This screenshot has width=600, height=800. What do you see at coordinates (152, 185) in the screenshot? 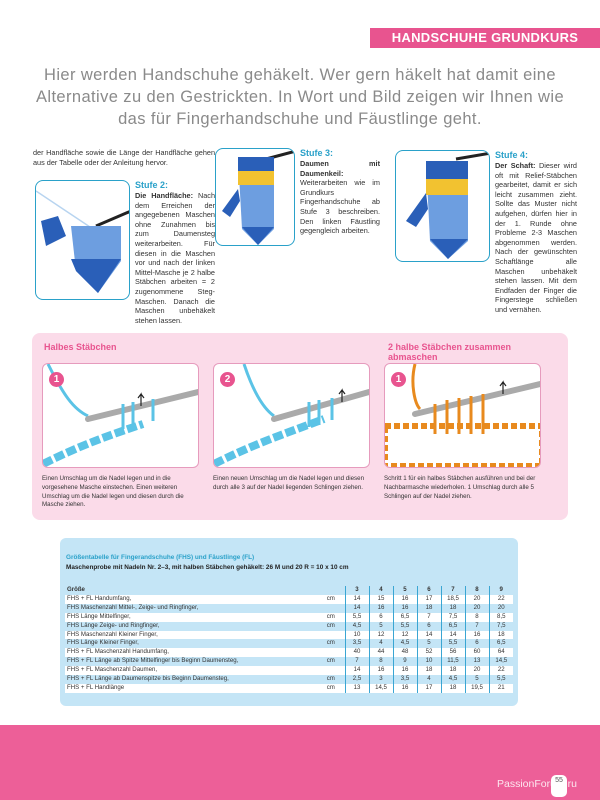
I see `stufe2-title: Stufe 2:` at bounding box center [152, 185].